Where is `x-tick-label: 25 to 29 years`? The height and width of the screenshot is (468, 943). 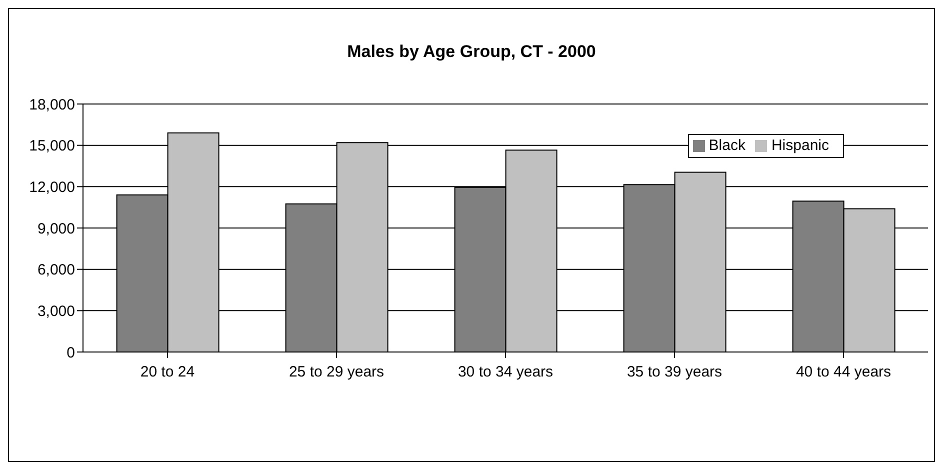 x-tick-label: 25 to 29 years is located at coordinates (336, 372).